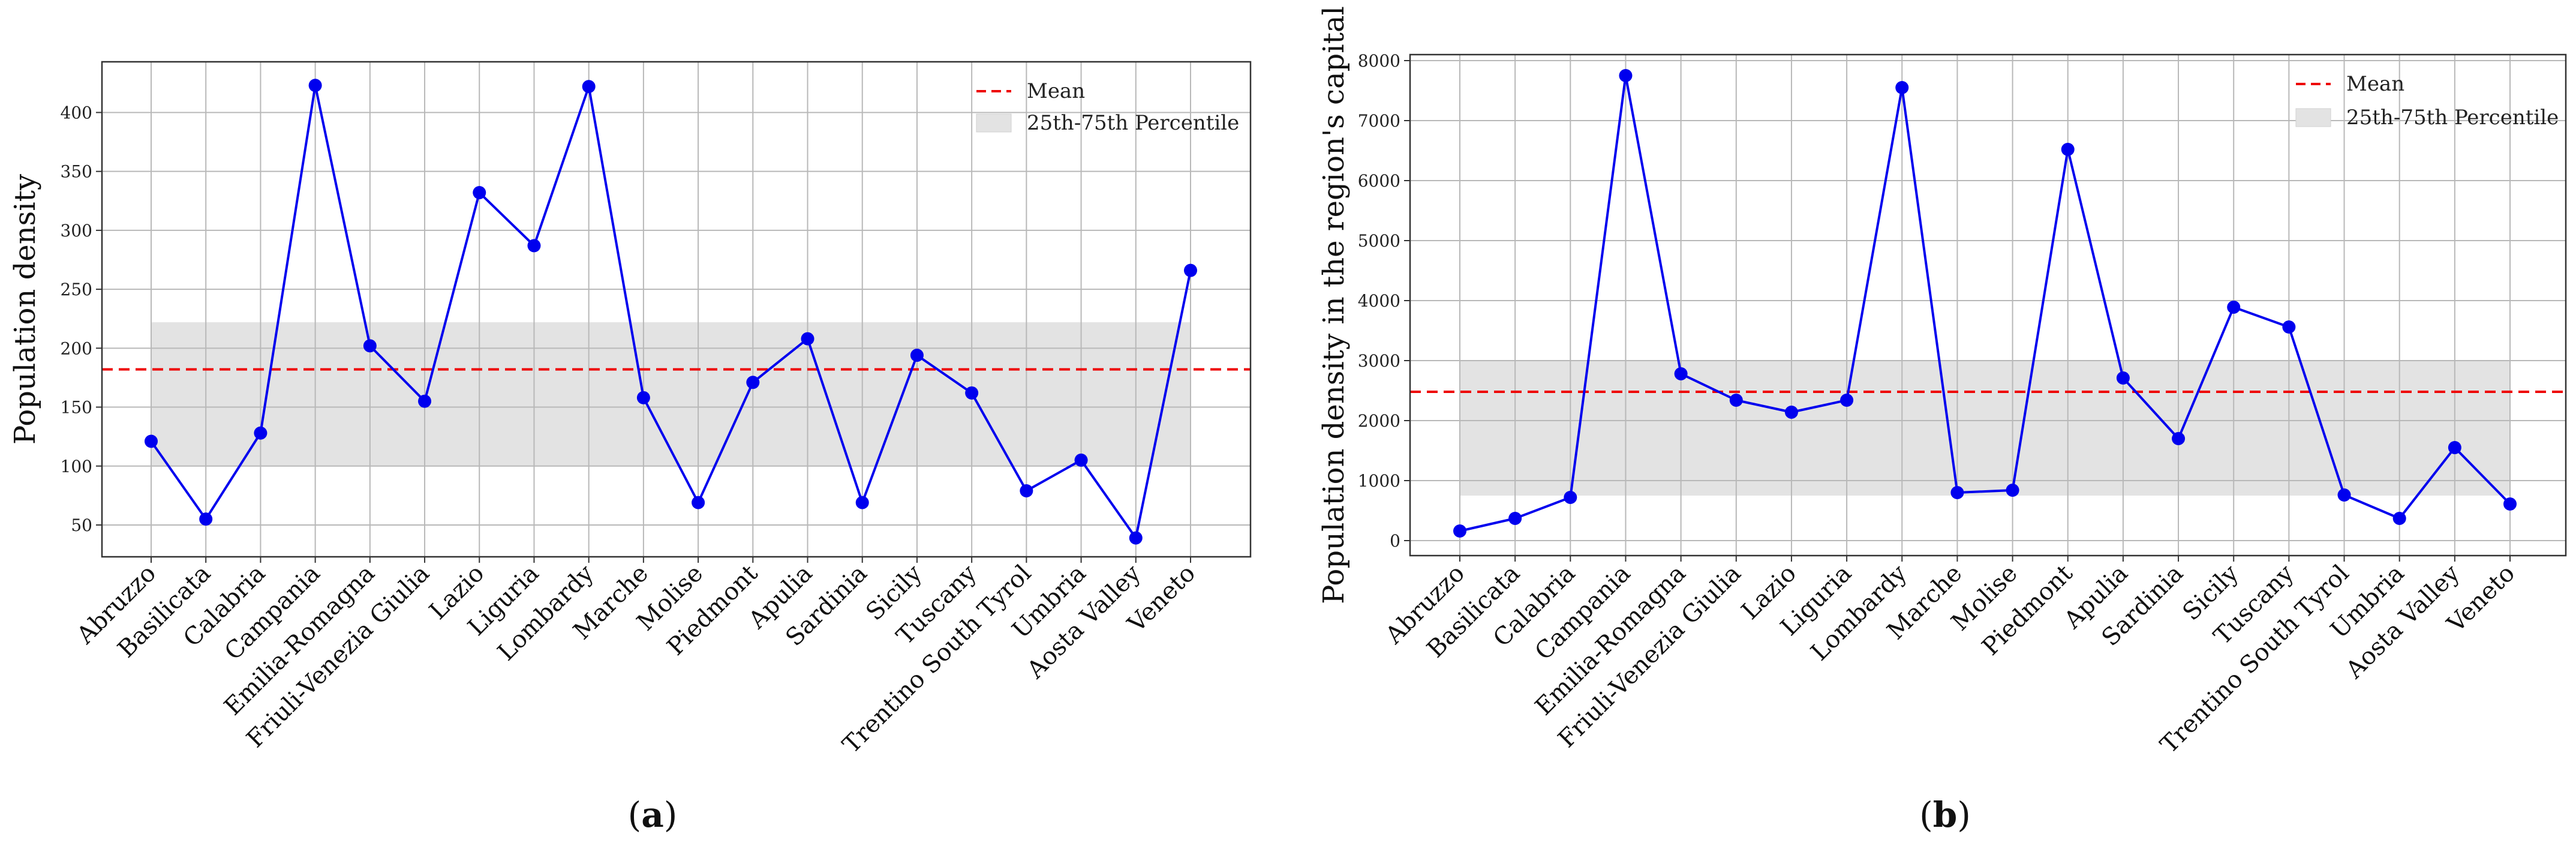 The width and height of the screenshot is (2576, 858). Describe the element at coordinates (1379, 61) in the screenshot. I see `y-tick-label: 8000` at that location.